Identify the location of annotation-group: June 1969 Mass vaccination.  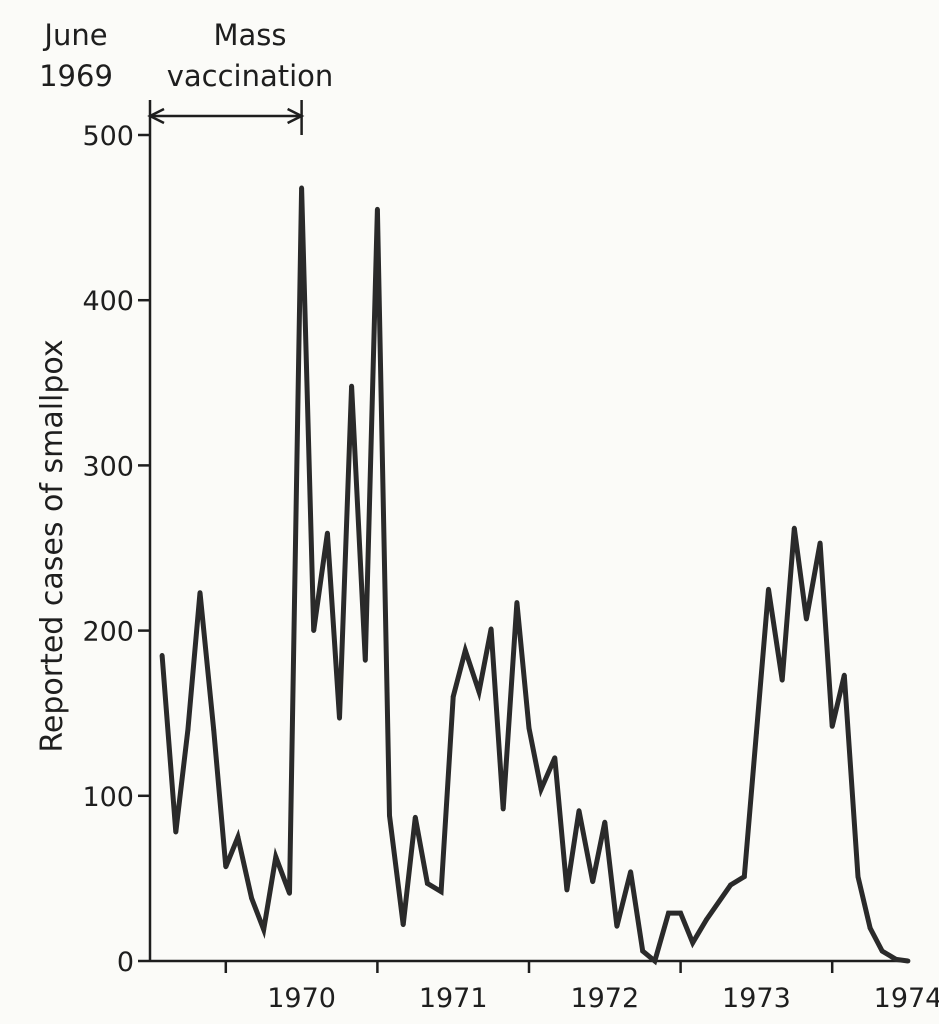
(186, 55).